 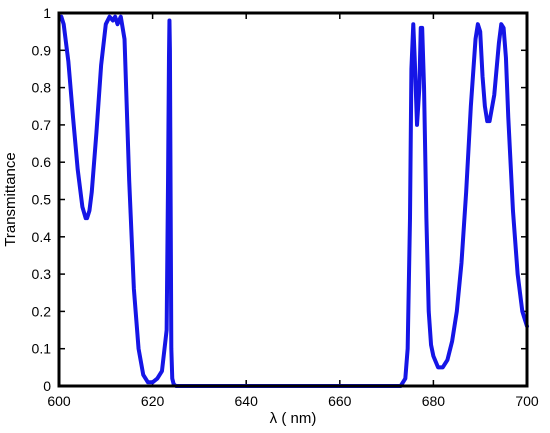 I want to click on x-tick-label: 660, so click(x=340, y=401).